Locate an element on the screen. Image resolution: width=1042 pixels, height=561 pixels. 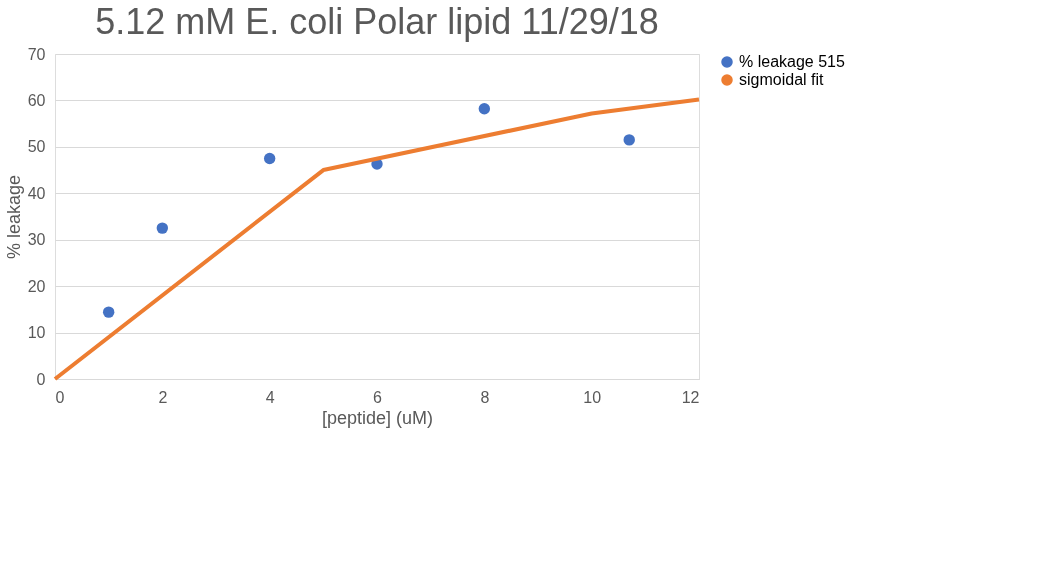
y-tick-label: 40 is located at coordinates (36, 193).